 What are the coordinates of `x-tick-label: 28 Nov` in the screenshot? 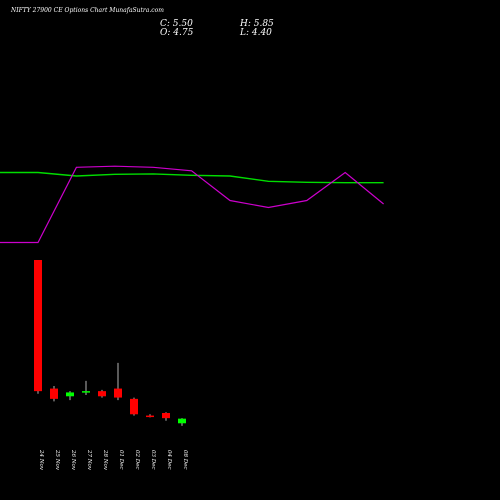 It's located at (105, 460).